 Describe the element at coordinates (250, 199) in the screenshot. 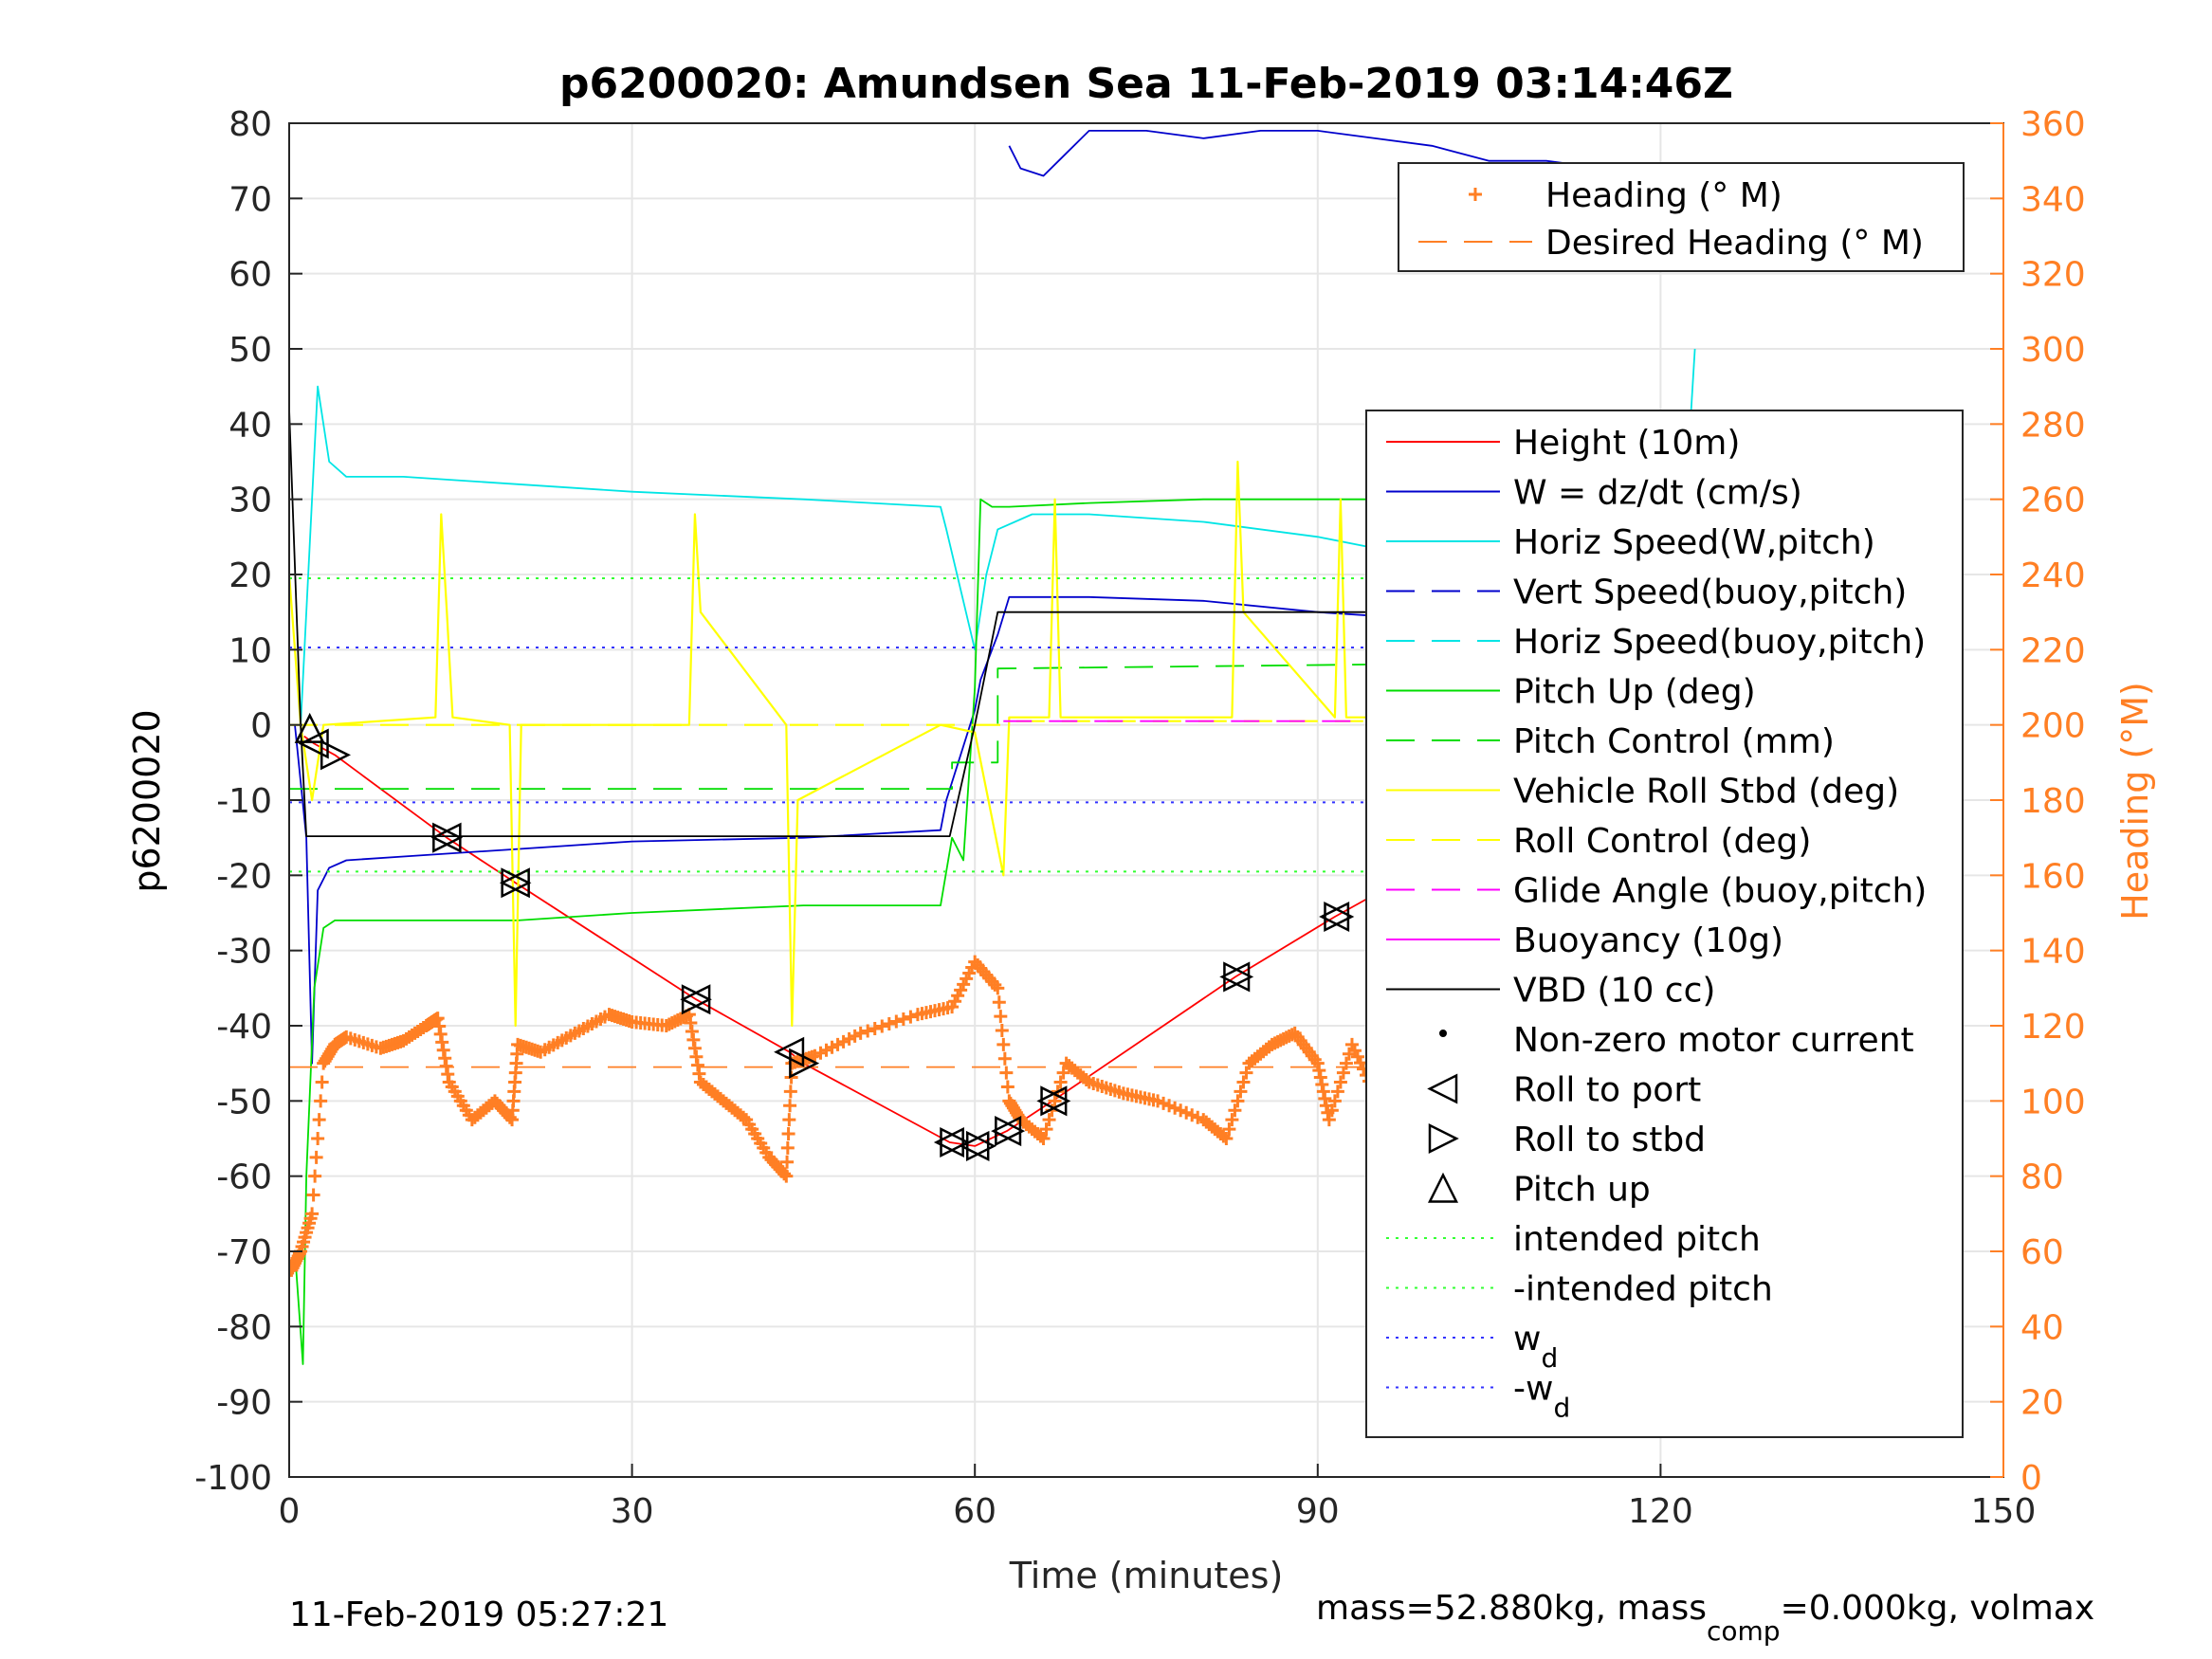

I see `y-tick-label: 70` at that location.